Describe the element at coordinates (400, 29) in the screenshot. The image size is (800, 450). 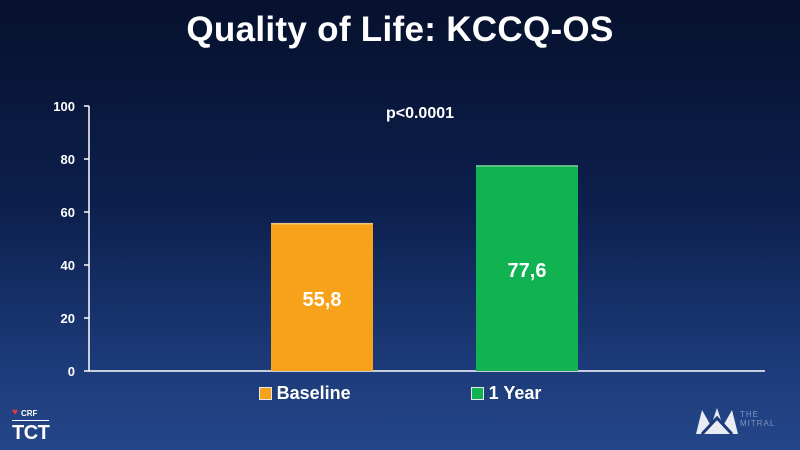
I see `slide-title: Quality of Life: KCCQ-OS` at that location.